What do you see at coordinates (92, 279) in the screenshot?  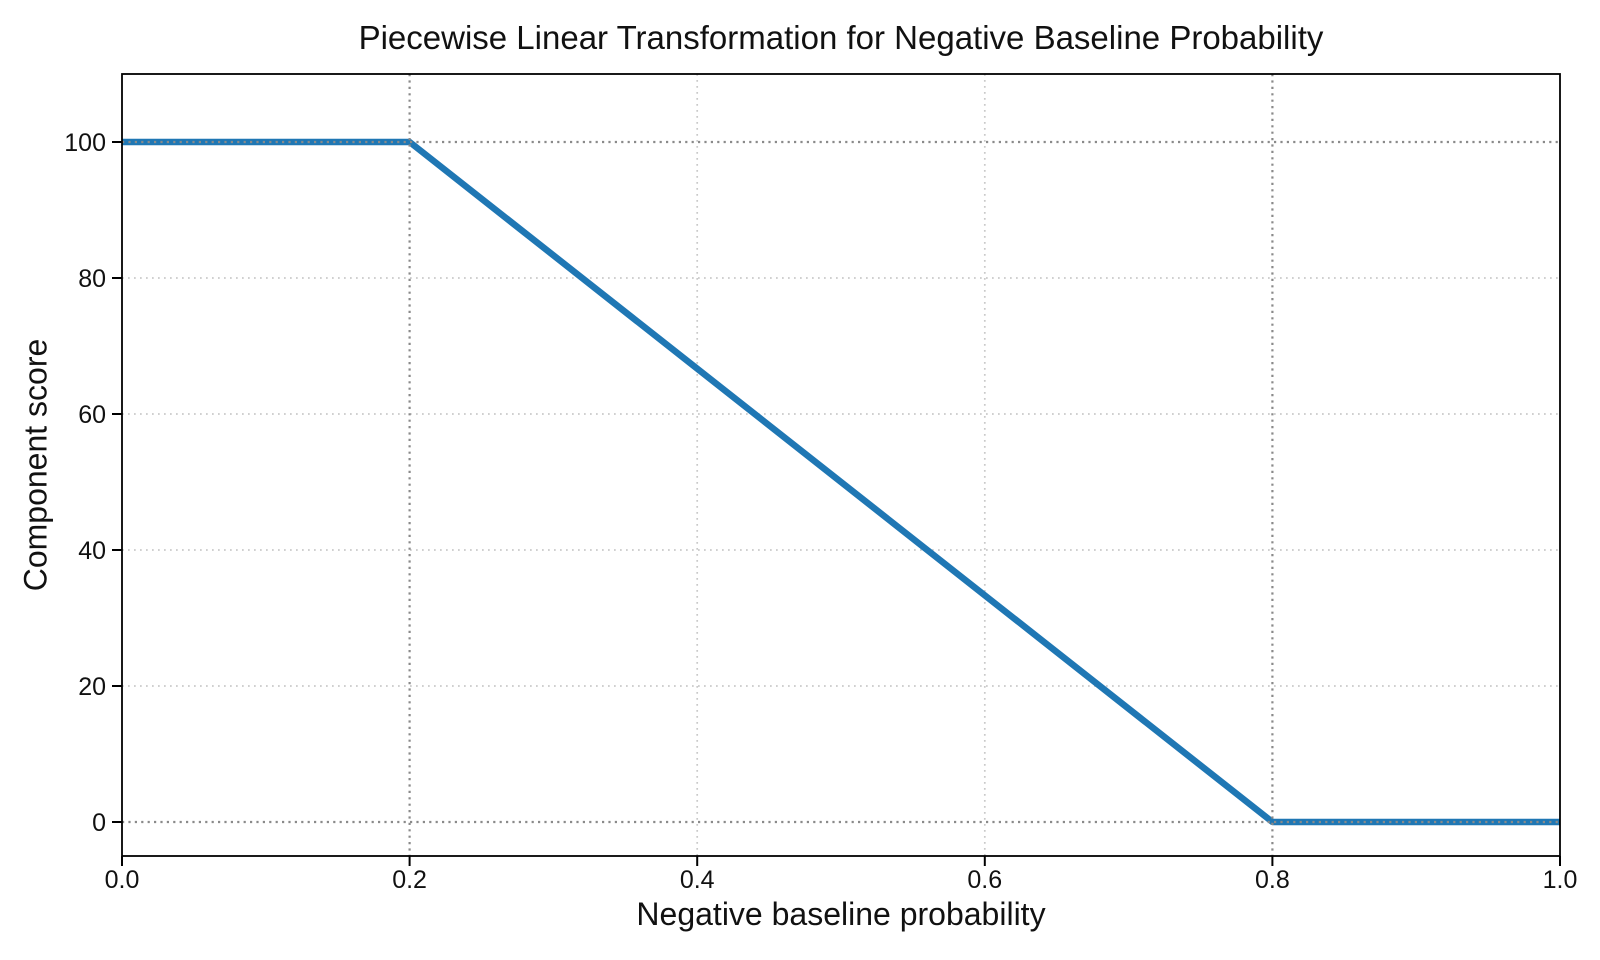 I see `y-tick-label-80: 80` at bounding box center [92, 279].